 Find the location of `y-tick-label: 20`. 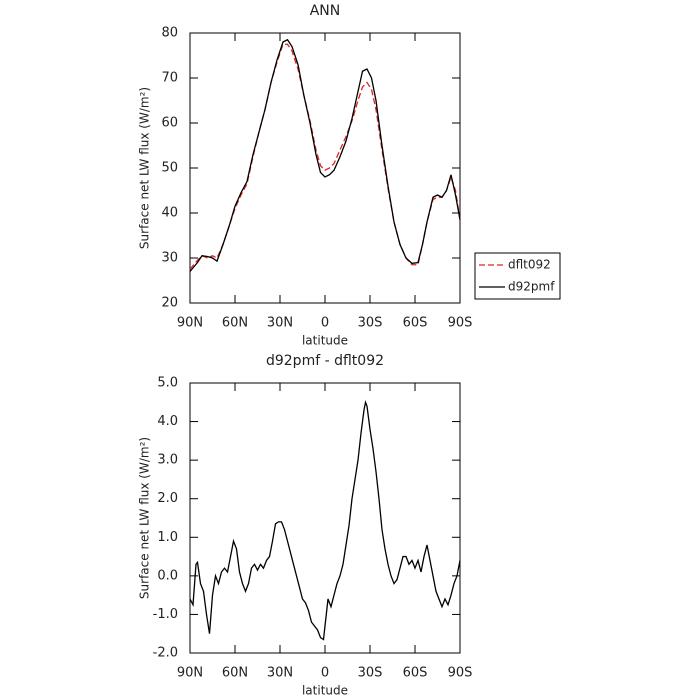

y-tick-label: 20 is located at coordinates (169, 303).